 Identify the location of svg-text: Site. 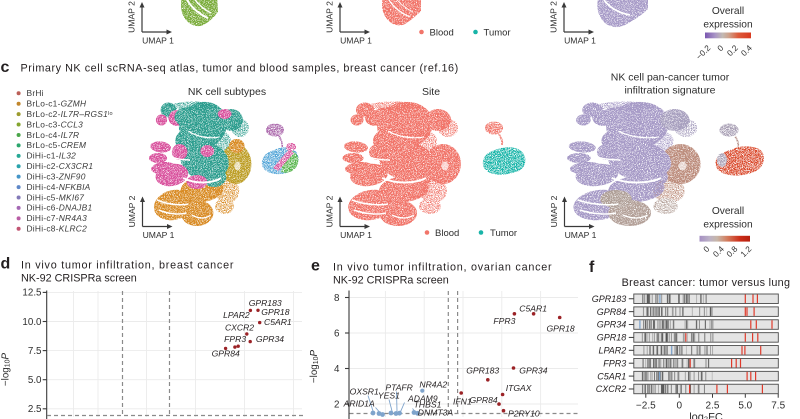
(431, 92).